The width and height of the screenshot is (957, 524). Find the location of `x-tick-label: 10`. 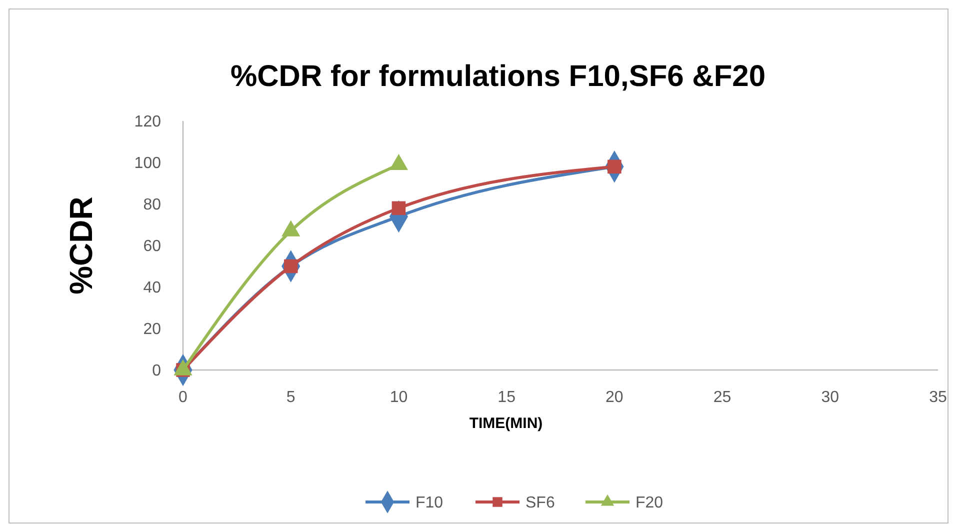

x-tick-label: 10 is located at coordinates (399, 397).